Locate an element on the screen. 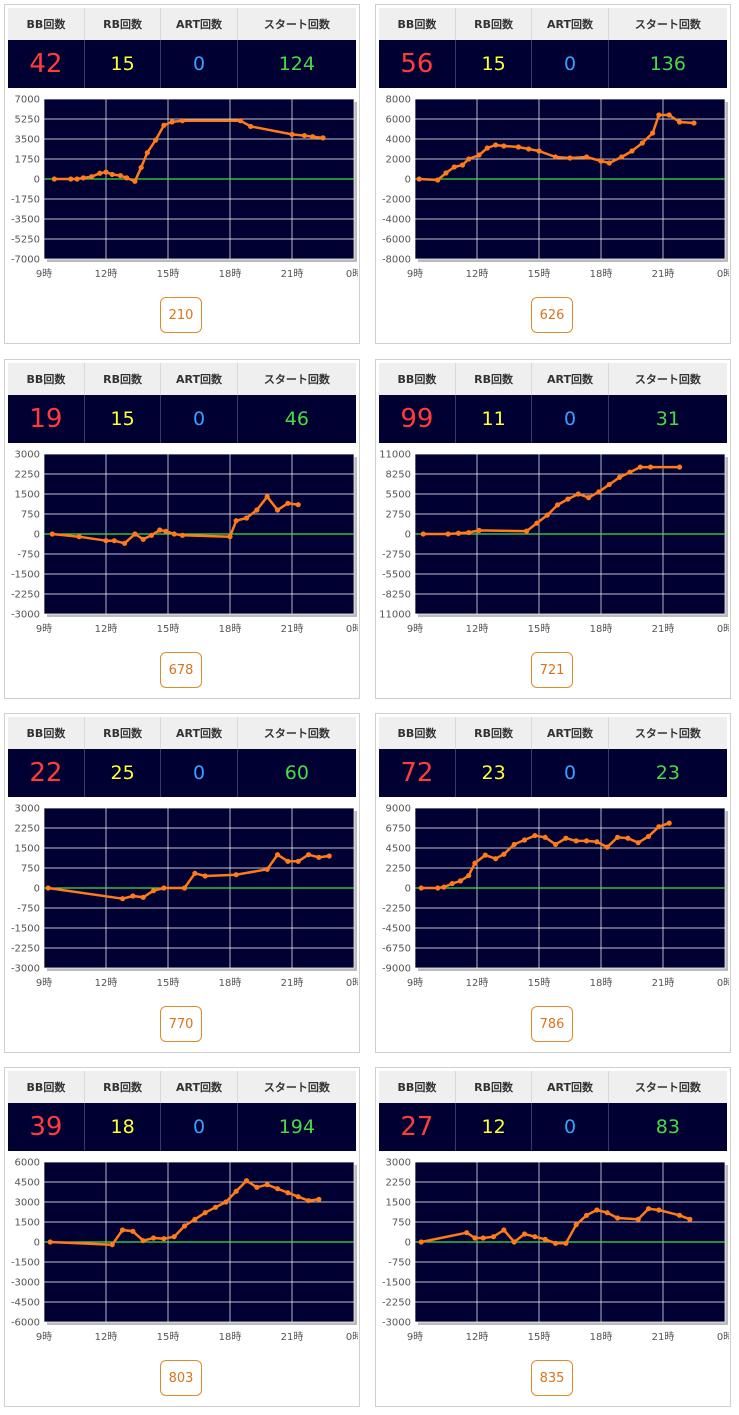  x-tick-label: 12時 is located at coordinates (106, 274).